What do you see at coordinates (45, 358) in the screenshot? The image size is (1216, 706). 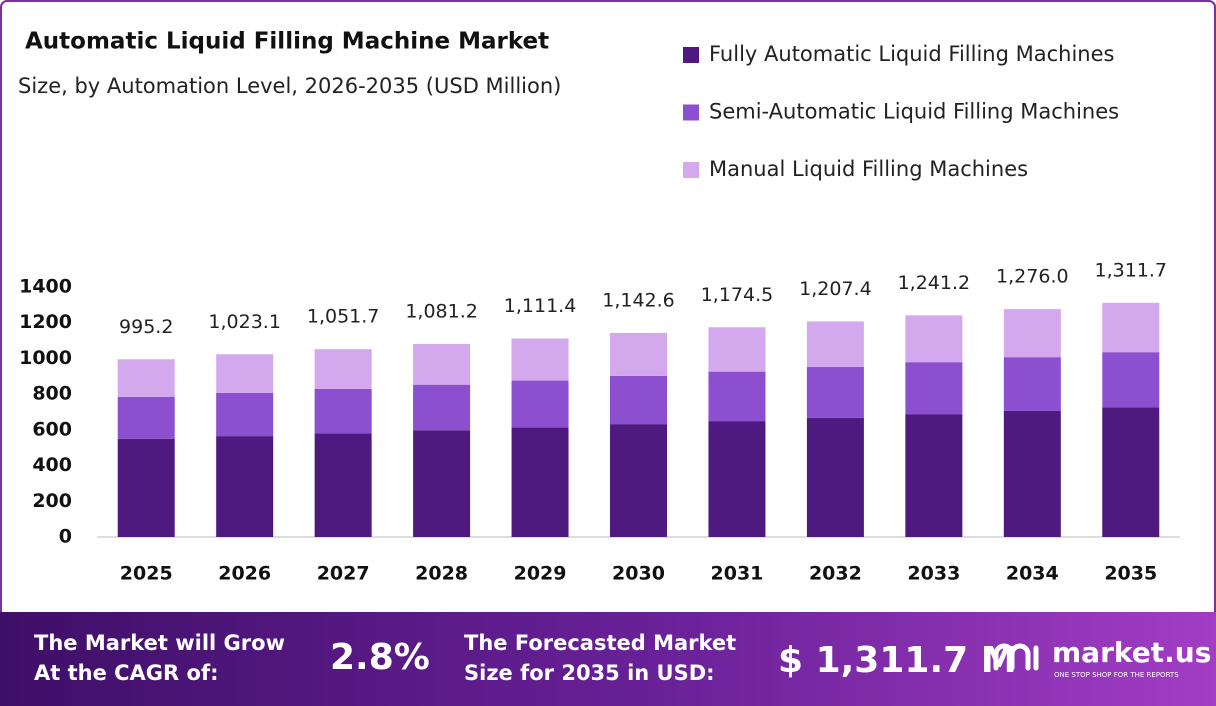 I see `y-tick-label: 1000` at bounding box center [45, 358].